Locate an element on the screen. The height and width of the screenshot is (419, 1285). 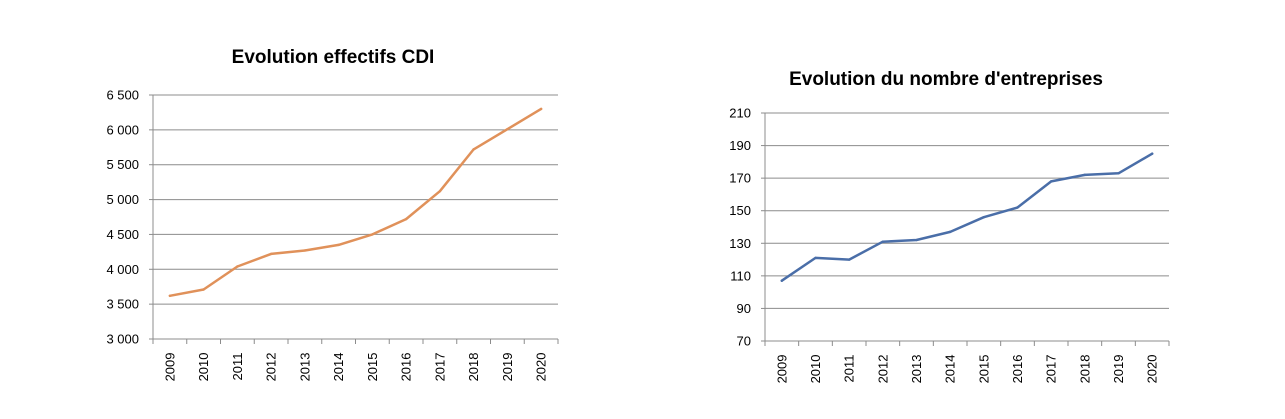
y-tick-label: 130 is located at coordinates (740, 243).